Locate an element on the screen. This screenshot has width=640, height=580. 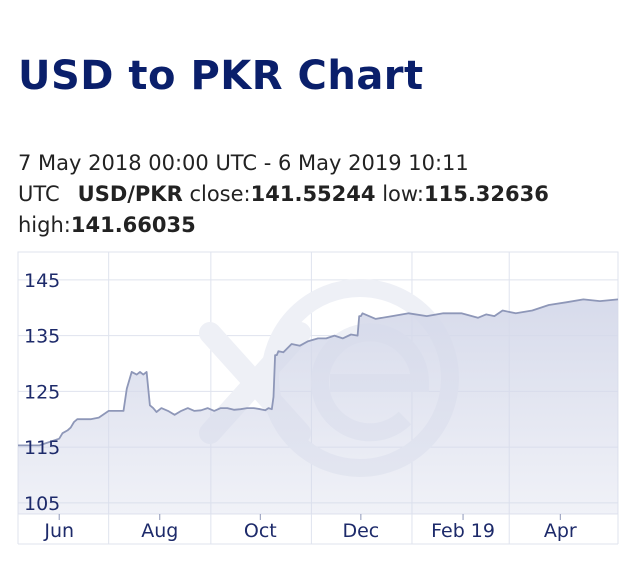
page-title: USD to PKR Chart is located at coordinates (221, 76).